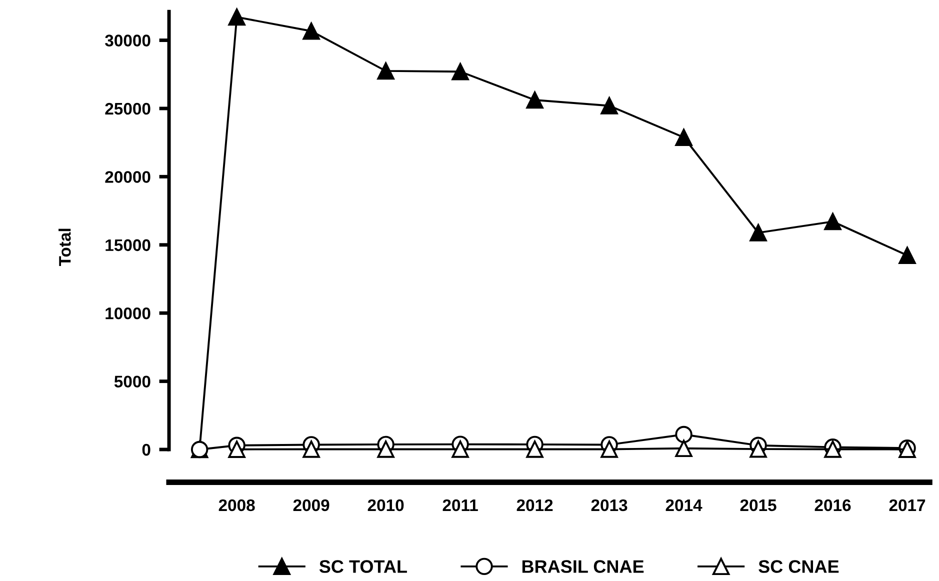  Describe the element at coordinates (832, 505) in the screenshot. I see `x-tick-label: 2016` at that location.